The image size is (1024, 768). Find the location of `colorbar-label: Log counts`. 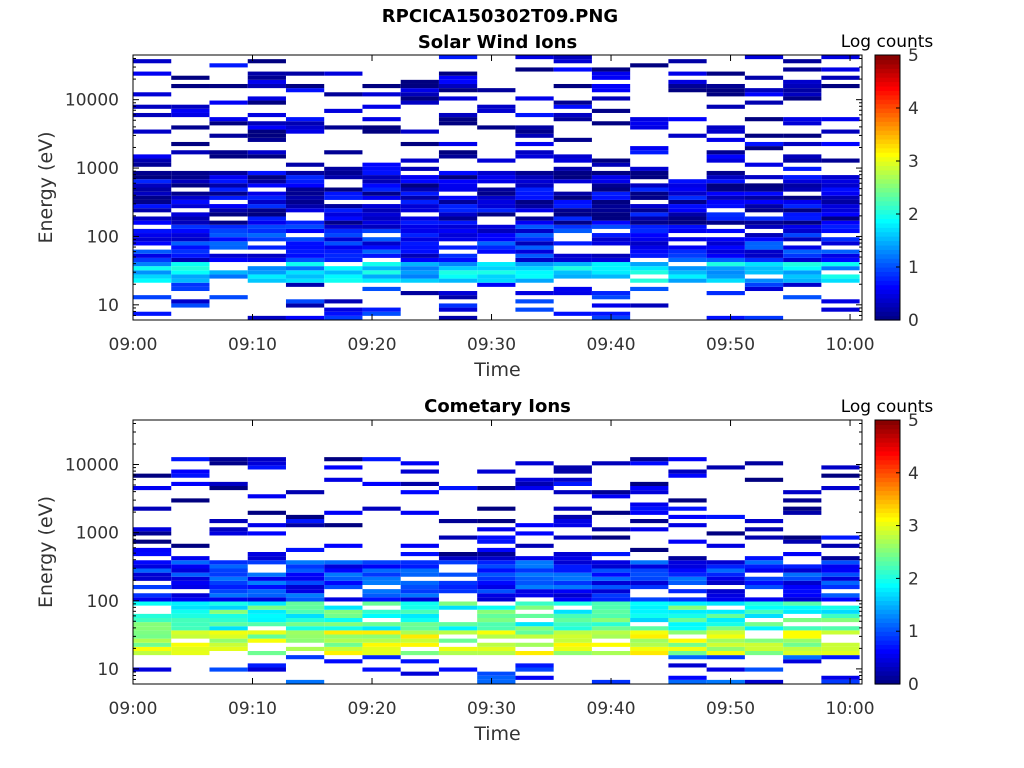

colorbar-label: Log counts is located at coordinates (887, 42).